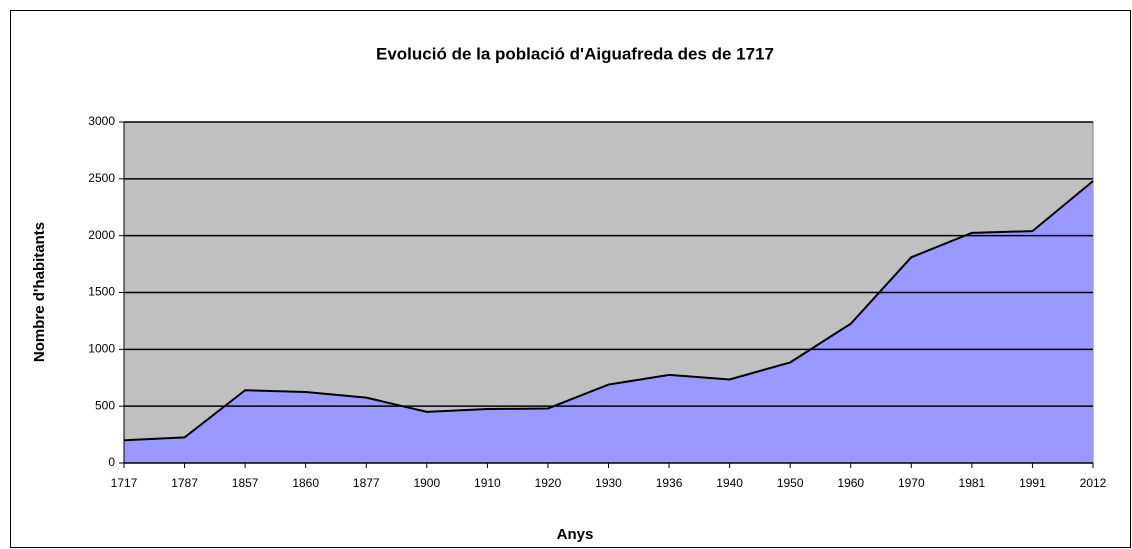 The height and width of the screenshot is (549, 1132). What do you see at coordinates (39, 292) in the screenshot?
I see `y-axis-title: Nombre d'habitants` at bounding box center [39, 292].